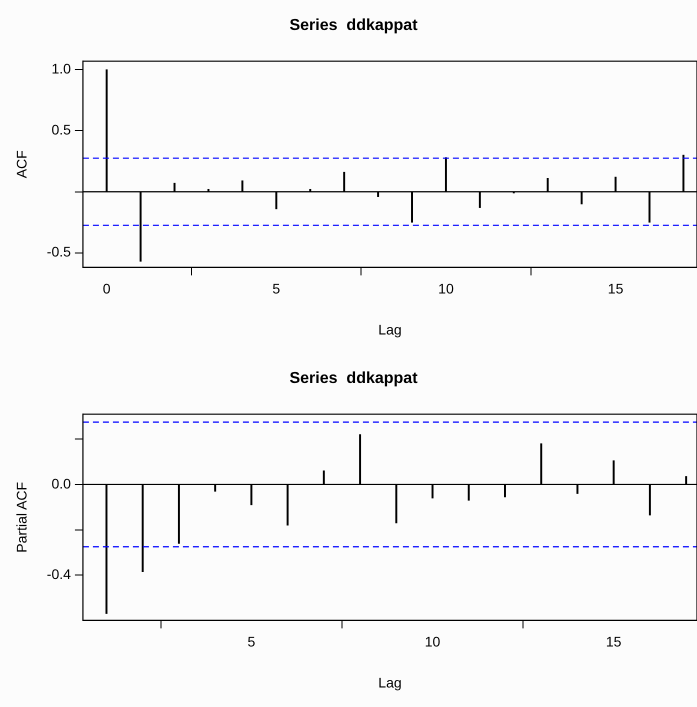 The image size is (697, 707). What do you see at coordinates (21, 164) in the screenshot?
I see `y-axis-title: ACF` at bounding box center [21, 164].